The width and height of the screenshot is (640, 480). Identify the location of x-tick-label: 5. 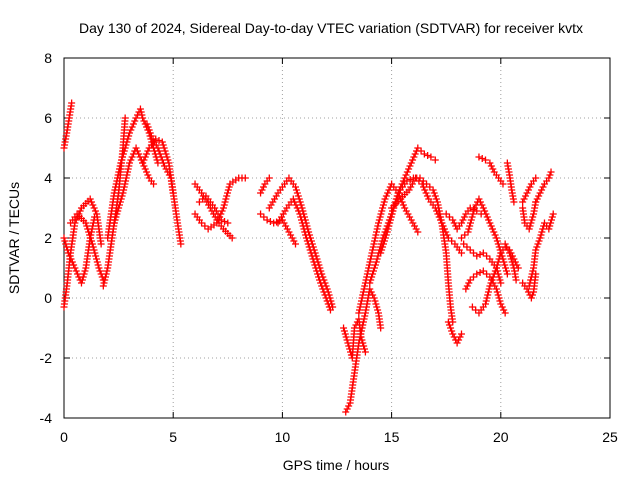
(173, 437).